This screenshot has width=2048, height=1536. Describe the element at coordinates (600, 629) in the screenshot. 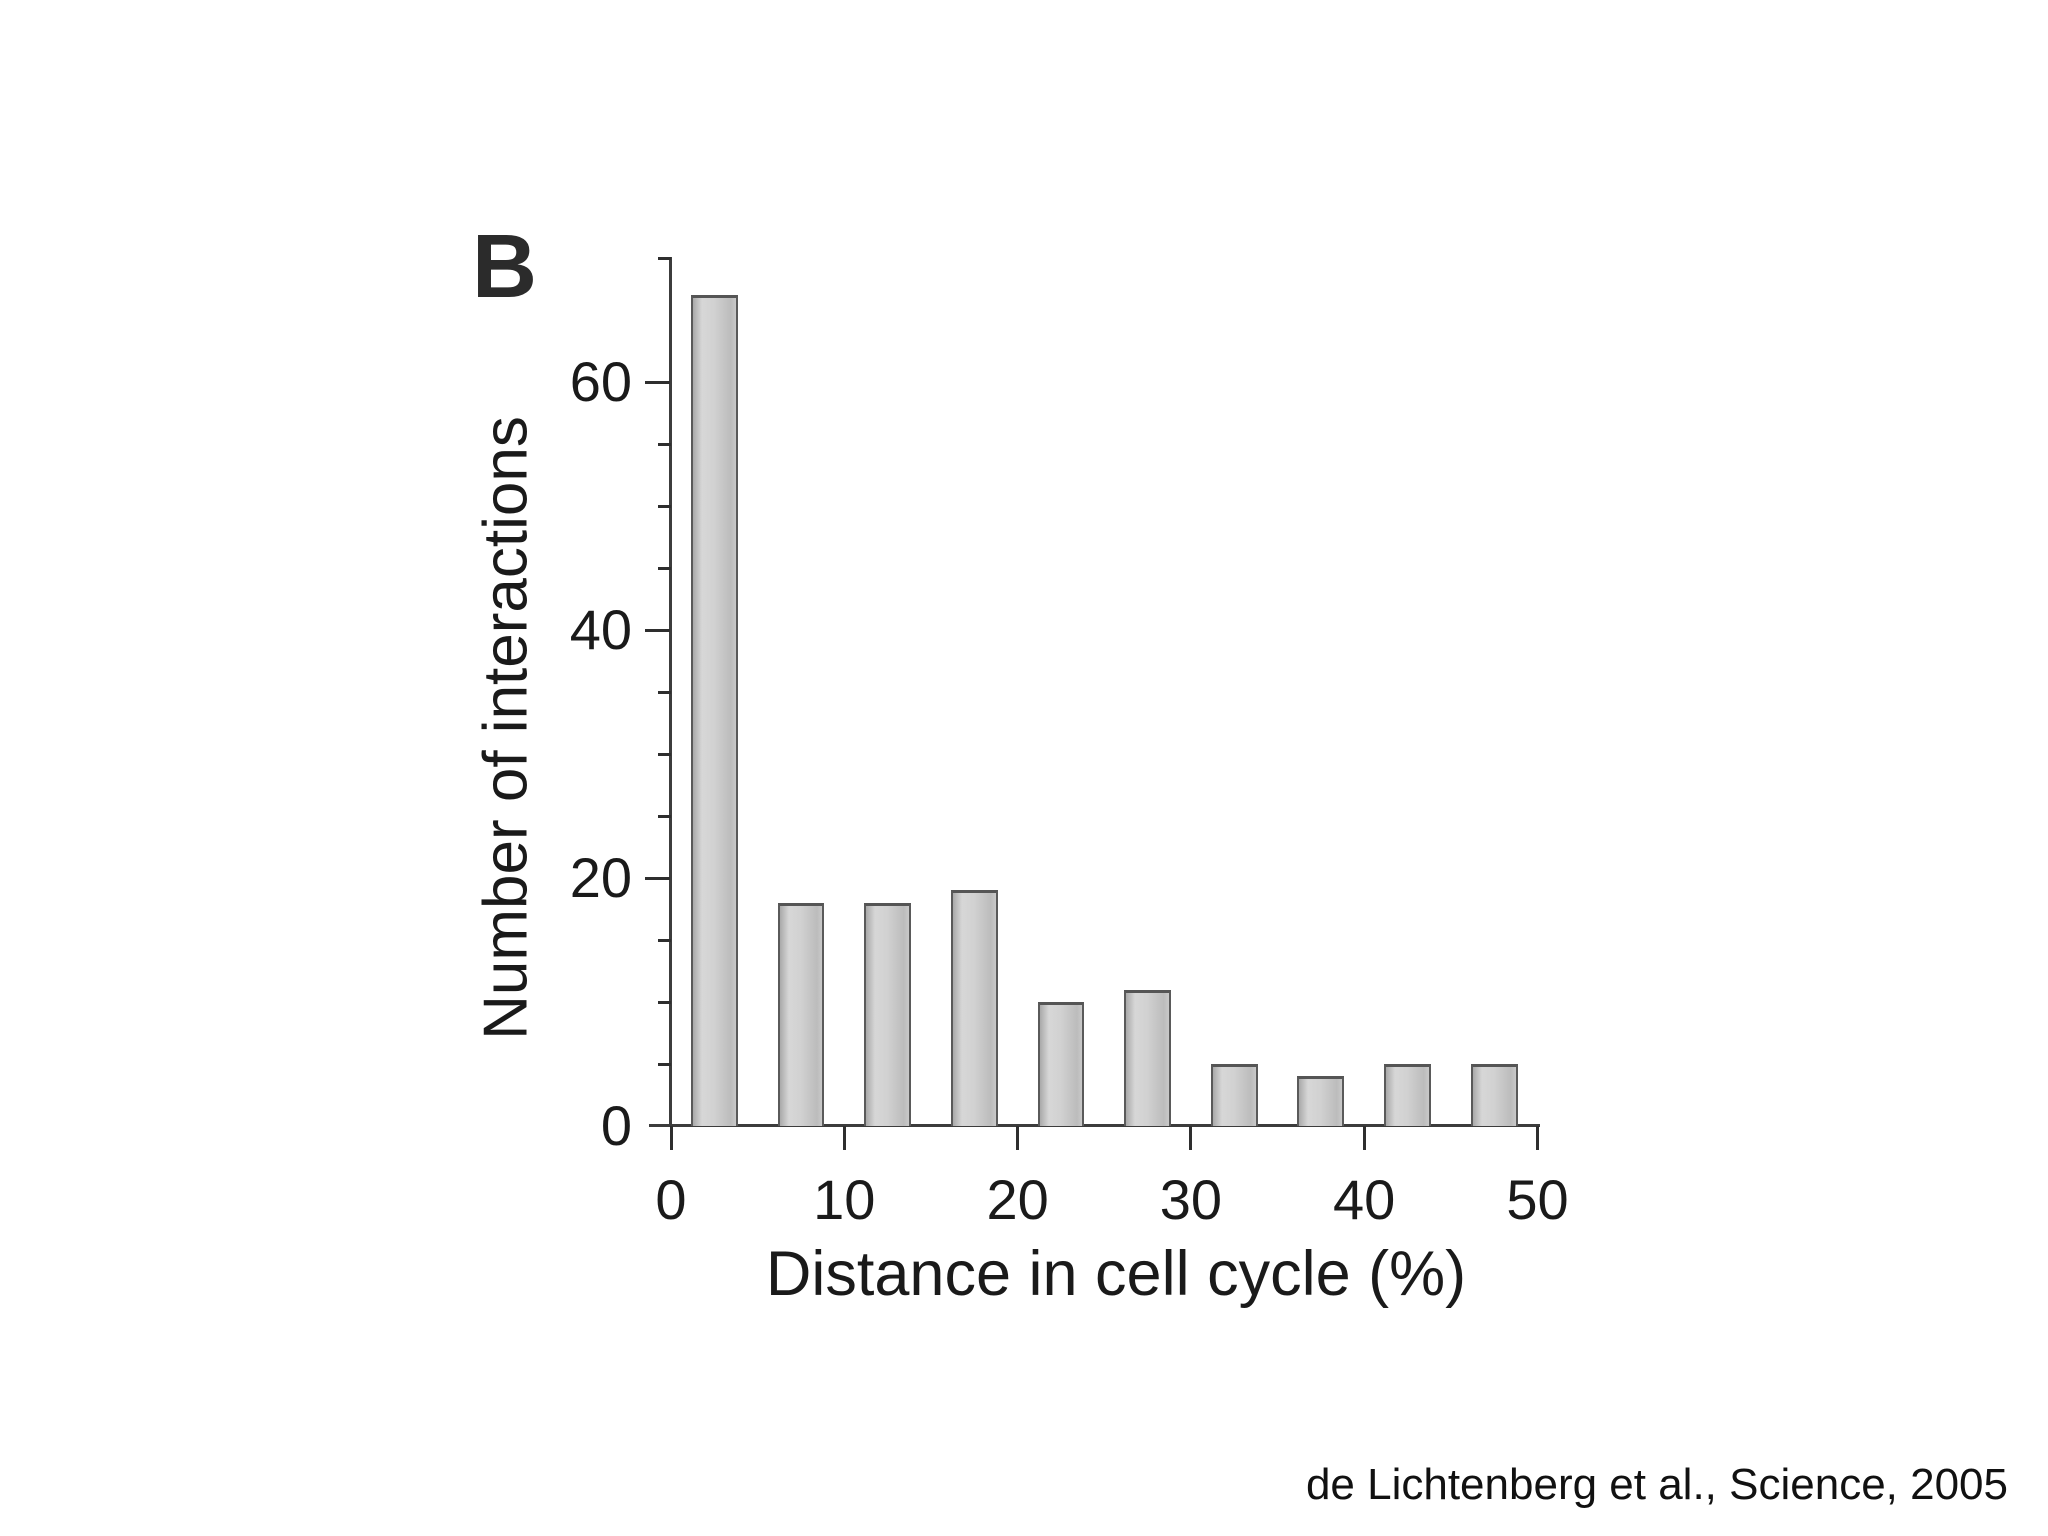

I see `y-axis-tick-label: 40` at that location.